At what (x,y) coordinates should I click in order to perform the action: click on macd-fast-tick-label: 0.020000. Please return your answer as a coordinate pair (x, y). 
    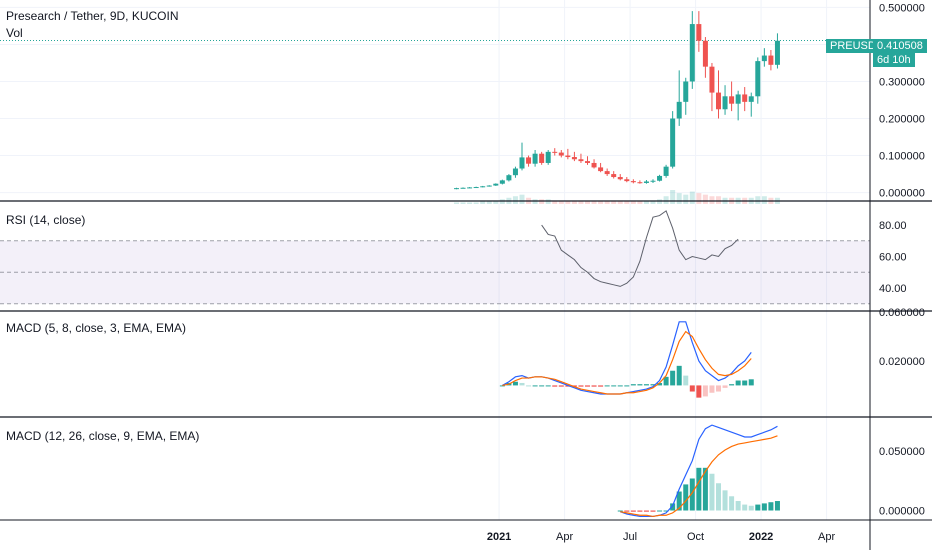
    Looking at the image, I should click on (902, 362).